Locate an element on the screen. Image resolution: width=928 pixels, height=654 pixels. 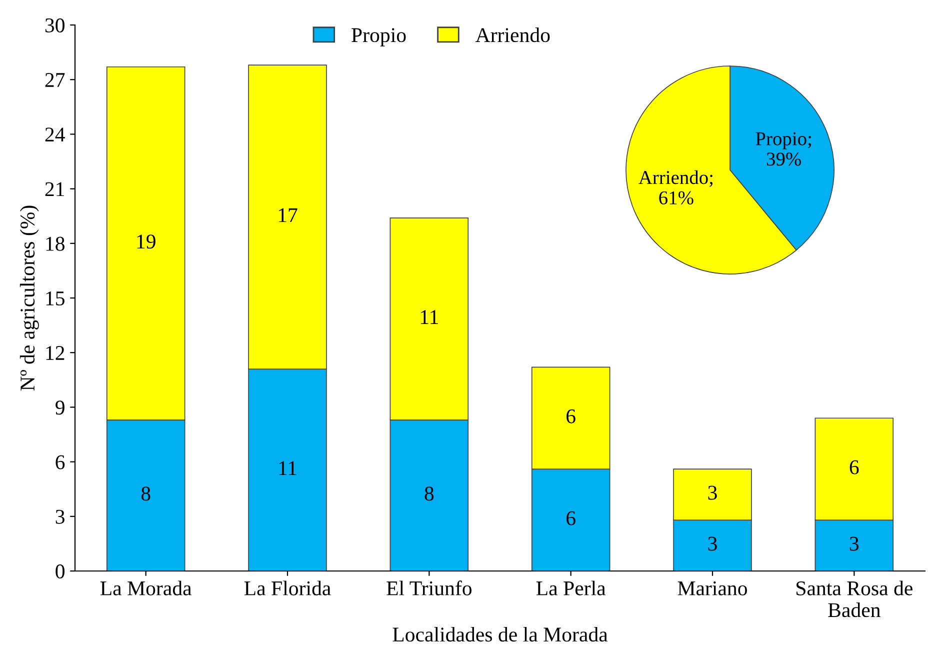
x-tick-label: El Triunfo is located at coordinates (429, 588).